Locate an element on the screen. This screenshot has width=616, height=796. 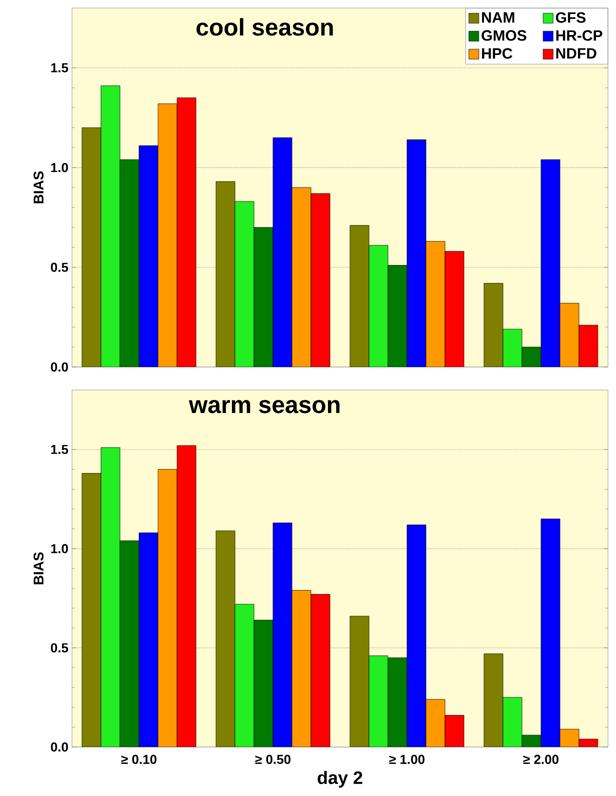
x-tick-label: ≥ 0.10 is located at coordinates (138, 759).